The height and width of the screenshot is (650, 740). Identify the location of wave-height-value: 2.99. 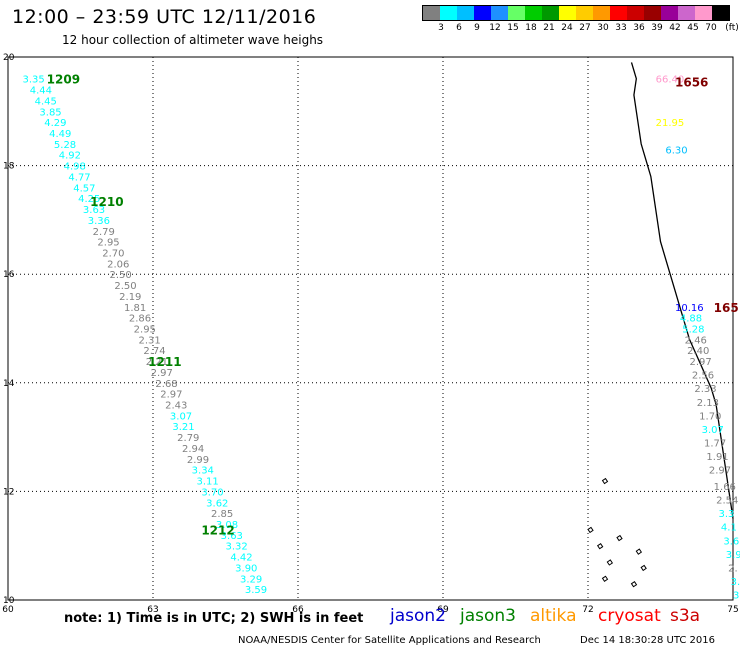
(198, 460).